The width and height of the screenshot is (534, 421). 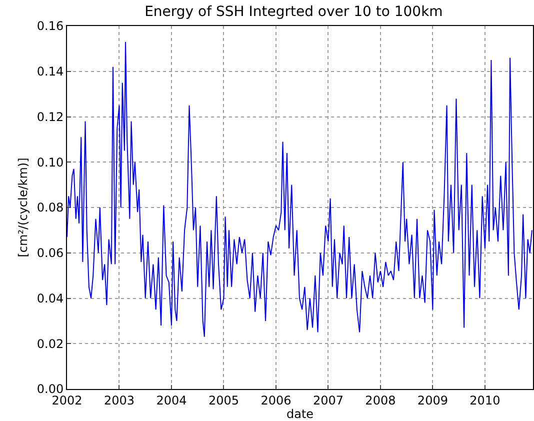 I want to click on chart-title: Energy of SSH Integrted over 10 to 100km, so click(x=293, y=12).